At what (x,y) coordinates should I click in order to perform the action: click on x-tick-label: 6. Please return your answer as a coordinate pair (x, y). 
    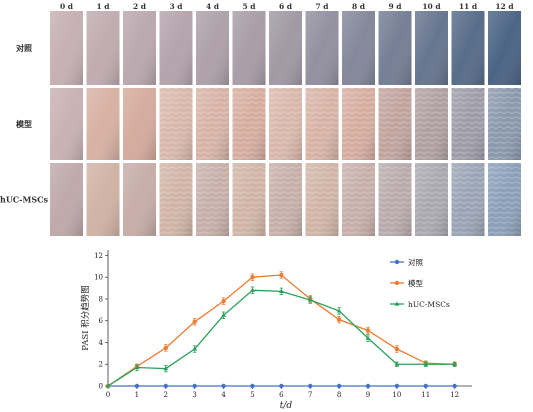
    Looking at the image, I should click on (281, 395).